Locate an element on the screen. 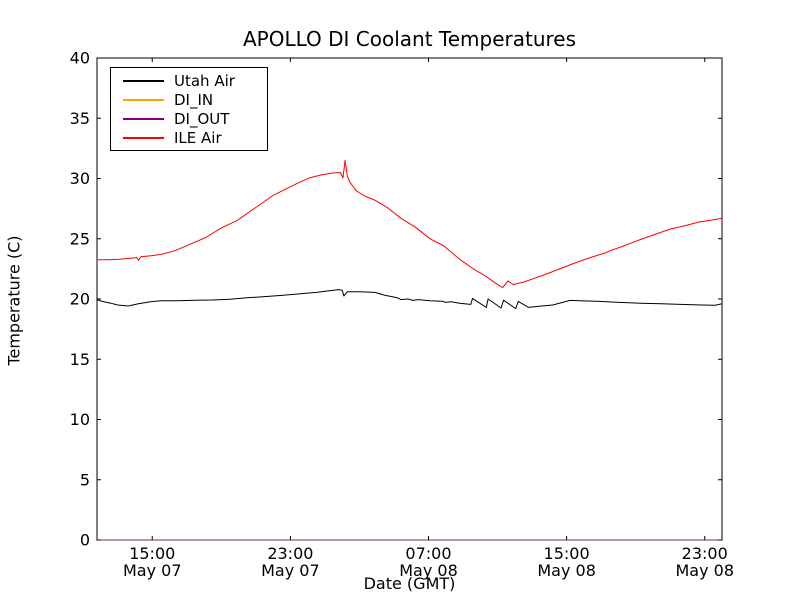 The height and width of the screenshot is (600, 800). y-tick-label: 30 is located at coordinates (80, 178).